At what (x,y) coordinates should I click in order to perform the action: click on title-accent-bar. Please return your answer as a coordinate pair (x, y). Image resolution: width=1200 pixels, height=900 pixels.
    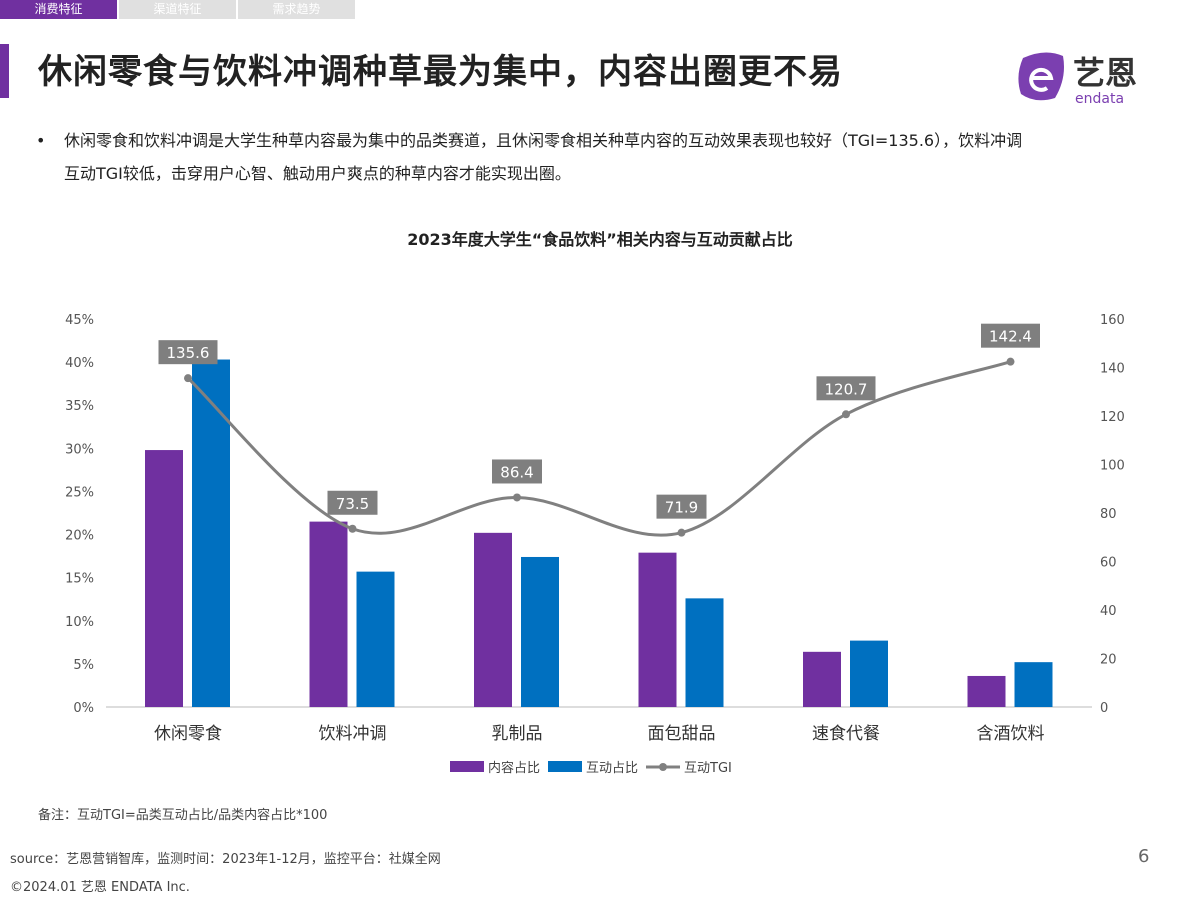
    Looking at the image, I should click on (4, 71).